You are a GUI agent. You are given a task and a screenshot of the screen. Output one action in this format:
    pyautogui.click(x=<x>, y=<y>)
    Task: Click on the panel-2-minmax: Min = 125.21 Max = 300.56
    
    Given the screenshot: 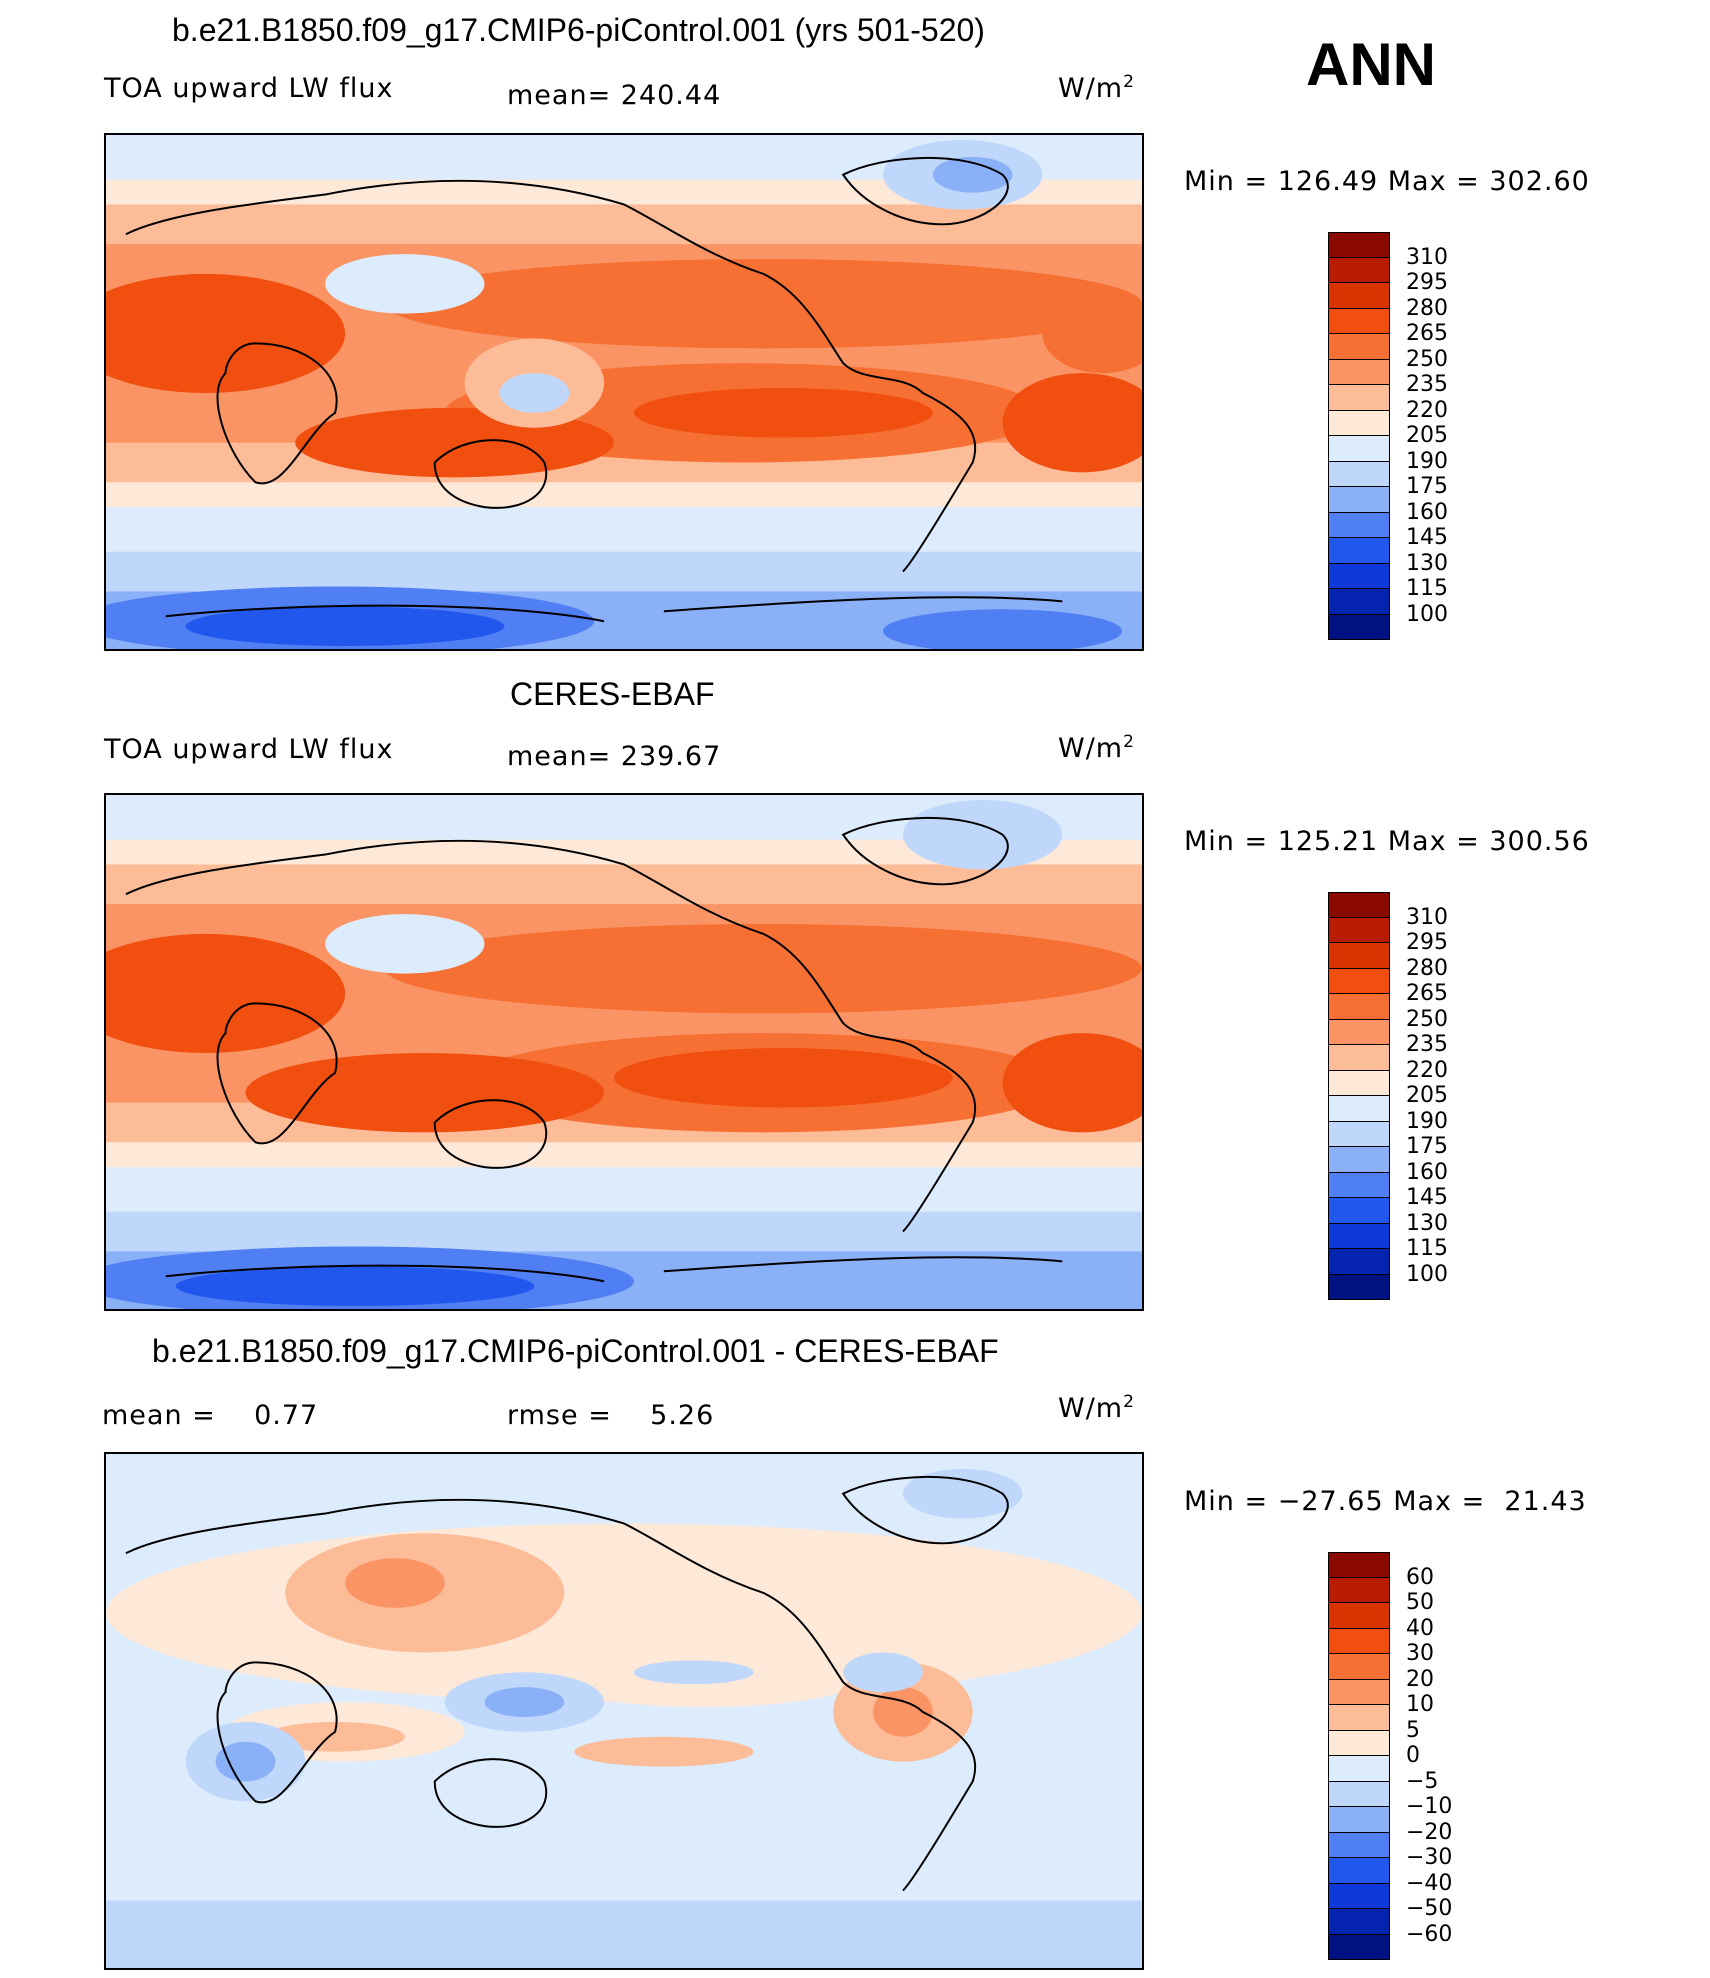 What is the action you would take?
    pyautogui.click(x=1387, y=841)
    